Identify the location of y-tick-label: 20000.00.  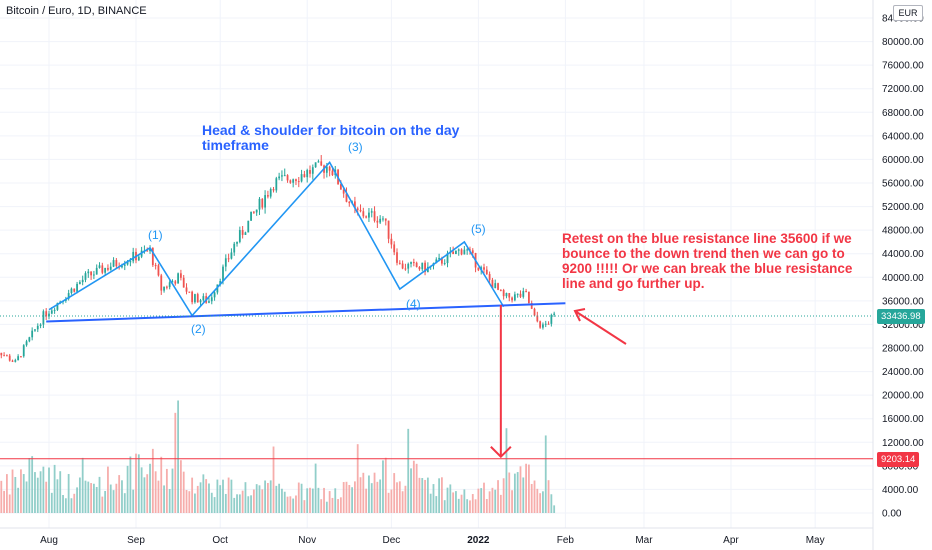
(903, 396).